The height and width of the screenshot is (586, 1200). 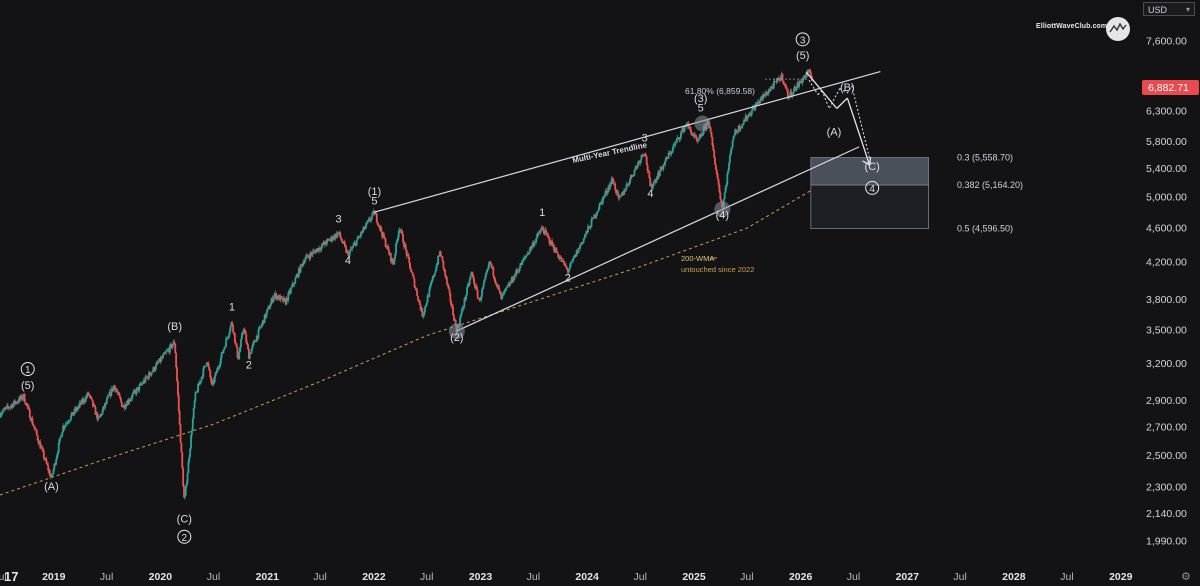 What do you see at coordinates (1166, 111) in the screenshot?
I see `y-tick-label: 6,300.00` at bounding box center [1166, 111].